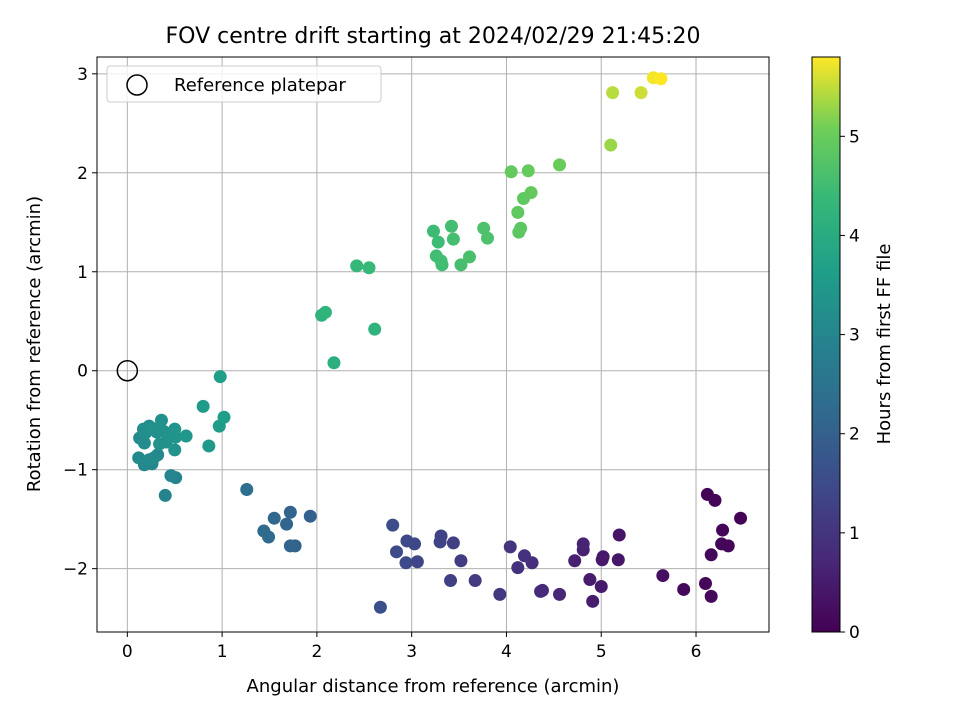  I want to click on x-axis-label: Angular distance from reference (arcmin), so click(433, 686).